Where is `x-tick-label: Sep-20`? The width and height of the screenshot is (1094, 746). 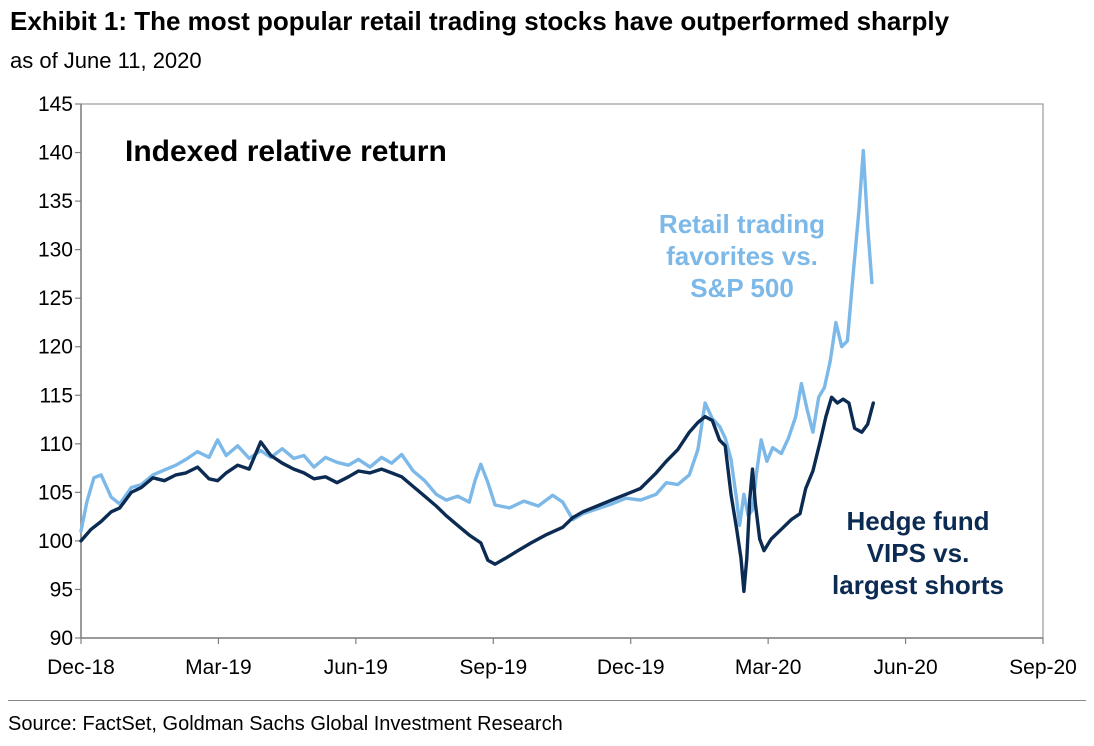 x-tick-label: Sep-20 is located at coordinates (1043, 667).